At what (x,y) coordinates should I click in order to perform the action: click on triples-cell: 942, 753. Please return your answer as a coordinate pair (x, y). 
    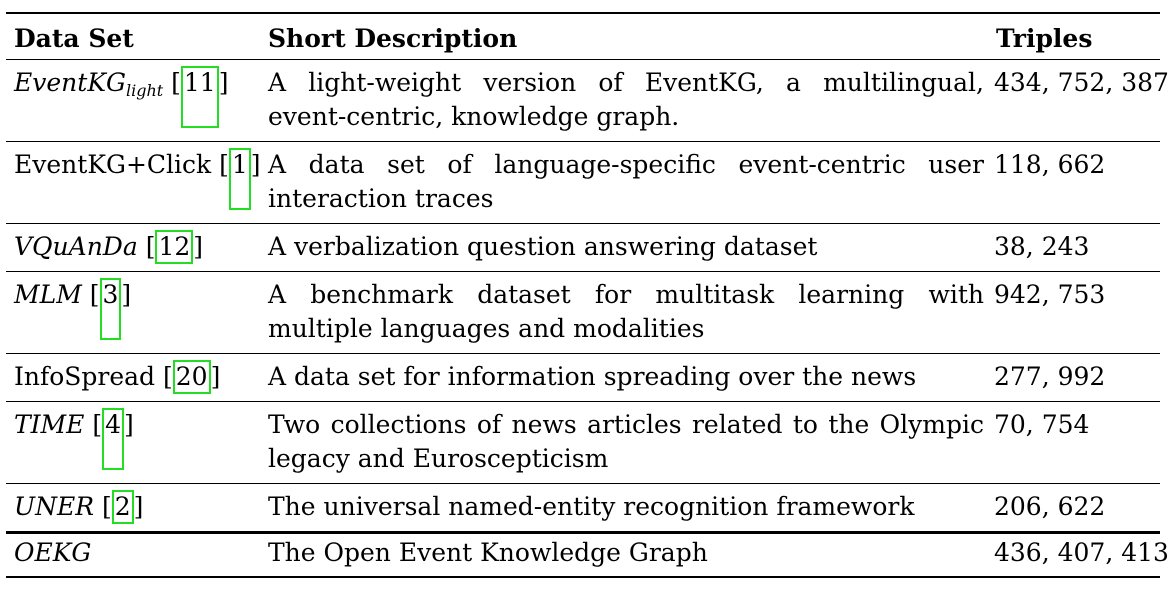
    Looking at the image, I should click on (1050, 294).